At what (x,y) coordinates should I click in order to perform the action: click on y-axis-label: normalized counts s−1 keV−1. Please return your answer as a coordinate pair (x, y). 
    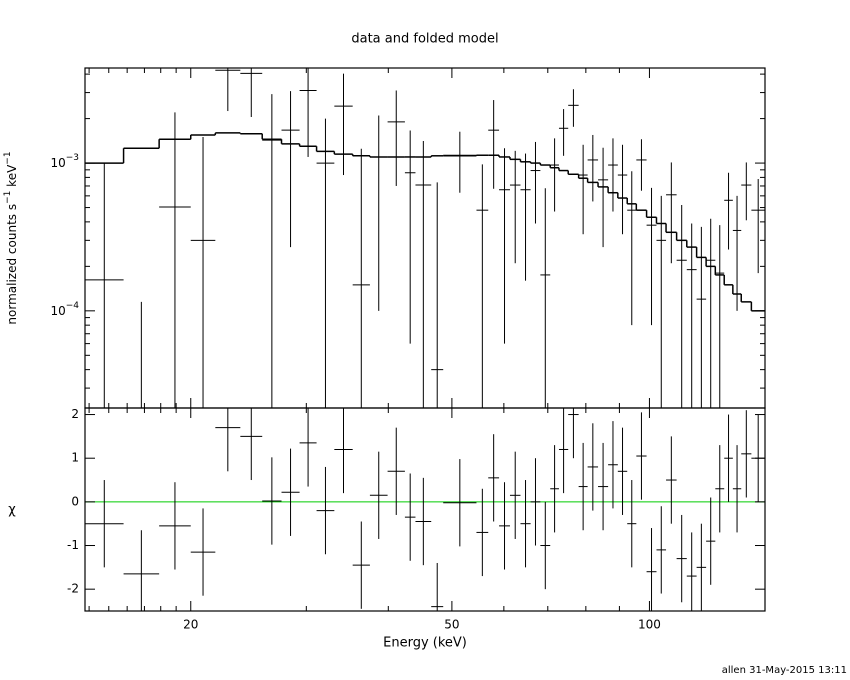
    Looking at the image, I should click on (11, 237).